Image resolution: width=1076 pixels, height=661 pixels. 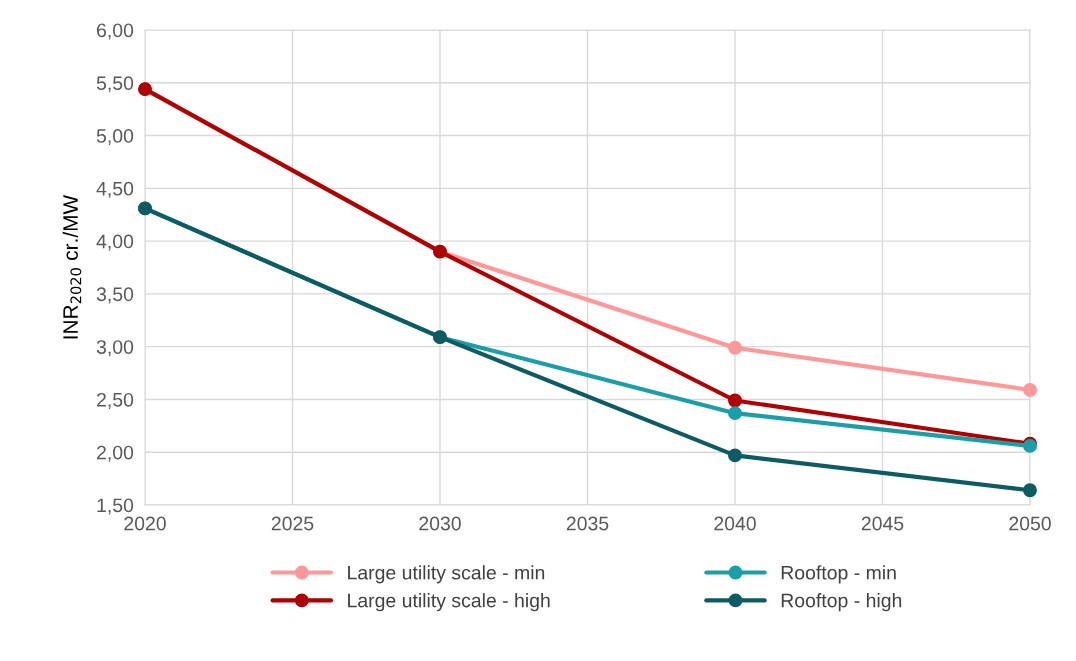 I want to click on legend-label: Large utility scale - min, so click(x=446, y=574).